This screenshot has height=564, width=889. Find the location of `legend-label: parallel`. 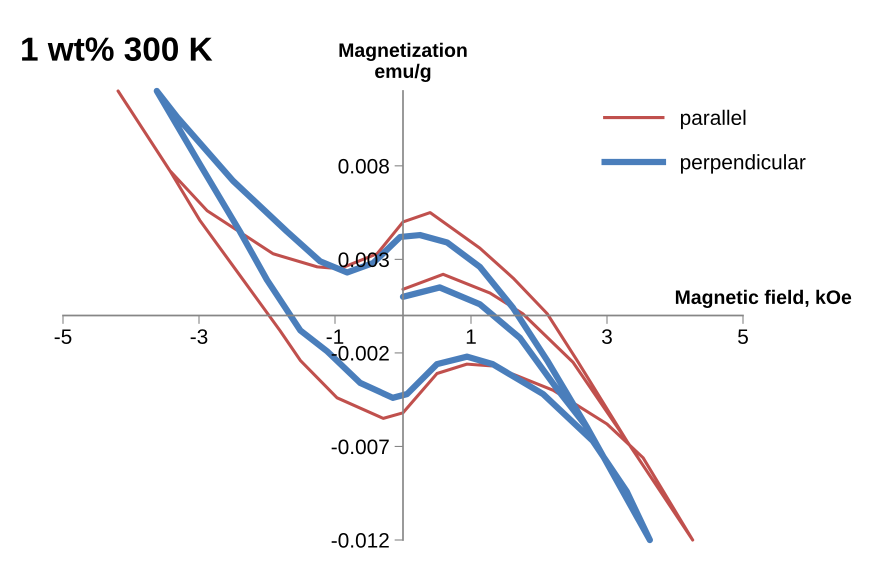

legend-label: parallel is located at coordinates (713, 120).